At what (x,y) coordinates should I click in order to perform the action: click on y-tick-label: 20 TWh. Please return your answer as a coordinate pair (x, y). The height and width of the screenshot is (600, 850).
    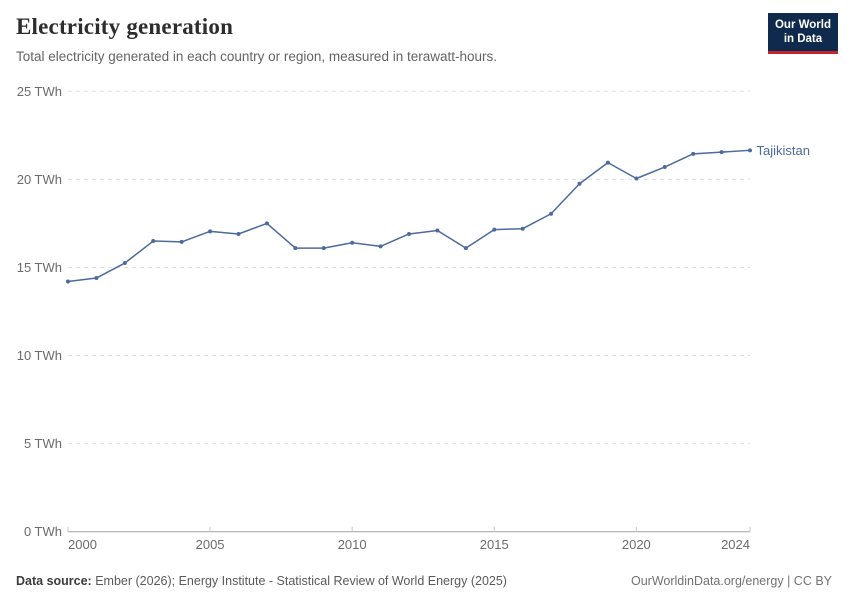
    Looking at the image, I should click on (39, 179).